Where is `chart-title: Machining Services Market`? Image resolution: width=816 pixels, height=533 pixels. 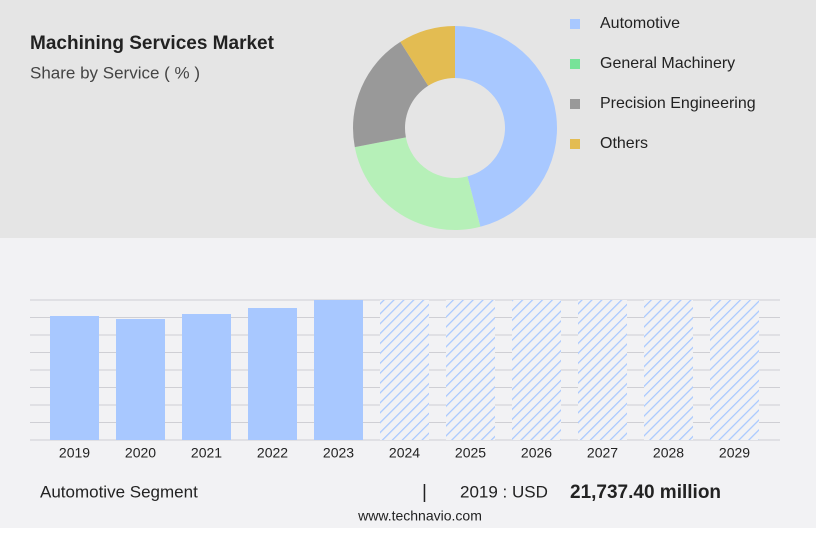
chart-title: Machining Services Market is located at coordinates (152, 43).